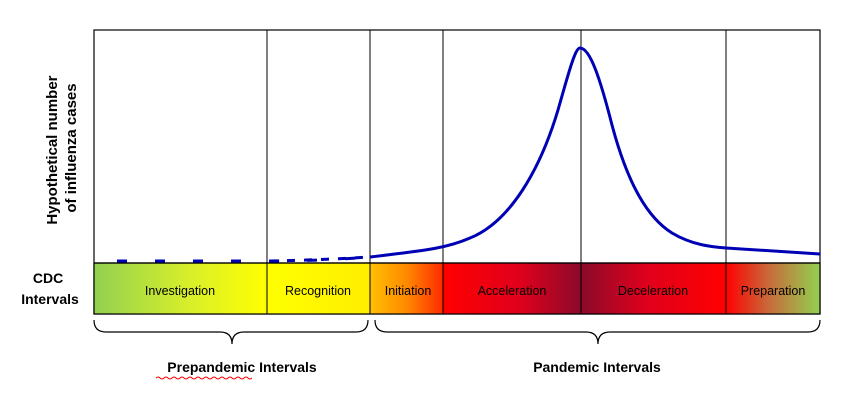 The image size is (850, 401). What do you see at coordinates (242, 367) in the screenshot?
I see `prepandemic-intervals-label: Prepandemic Intervals` at bounding box center [242, 367].